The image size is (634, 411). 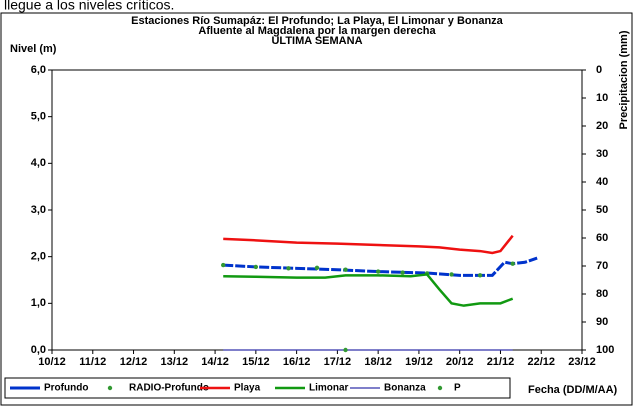 I want to click on y-tick-label: 2,0, so click(x=38, y=257).